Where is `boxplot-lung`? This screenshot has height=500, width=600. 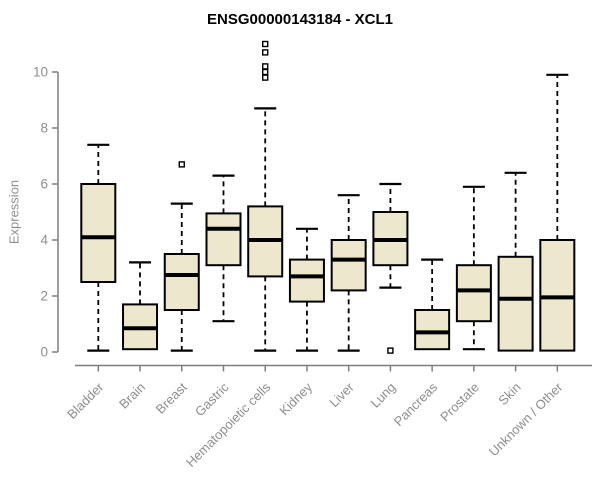
boxplot-lung is located at coordinates (390, 268).